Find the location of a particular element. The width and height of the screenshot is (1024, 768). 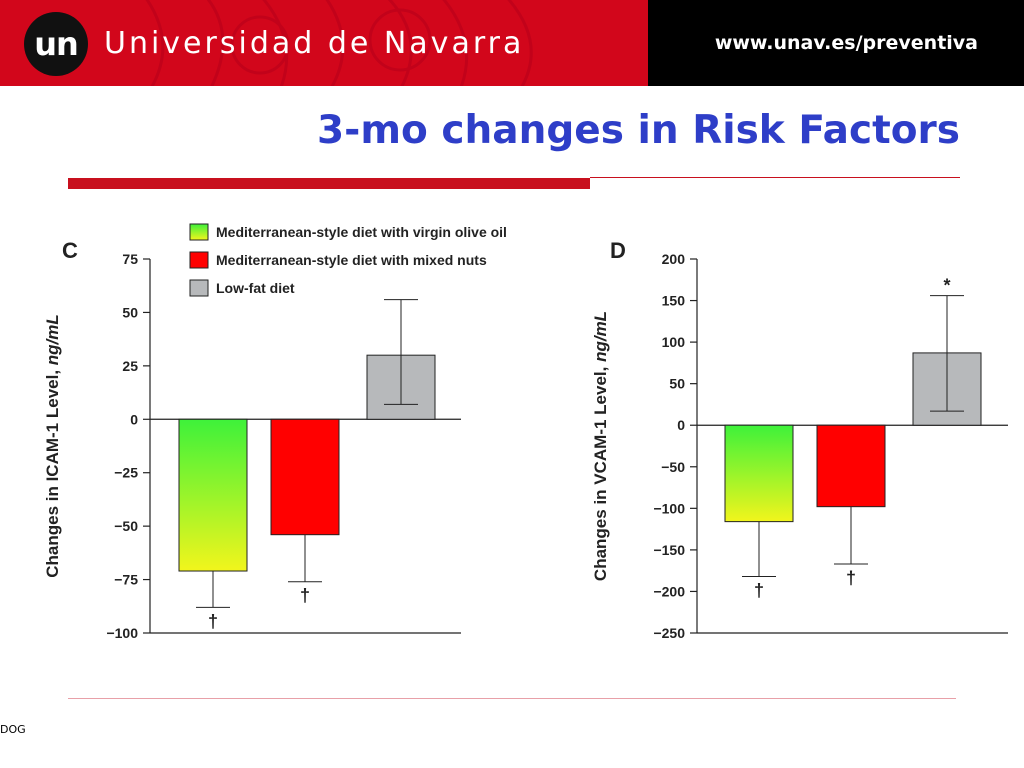

y-tick-label: −150 is located at coordinates (669, 550).